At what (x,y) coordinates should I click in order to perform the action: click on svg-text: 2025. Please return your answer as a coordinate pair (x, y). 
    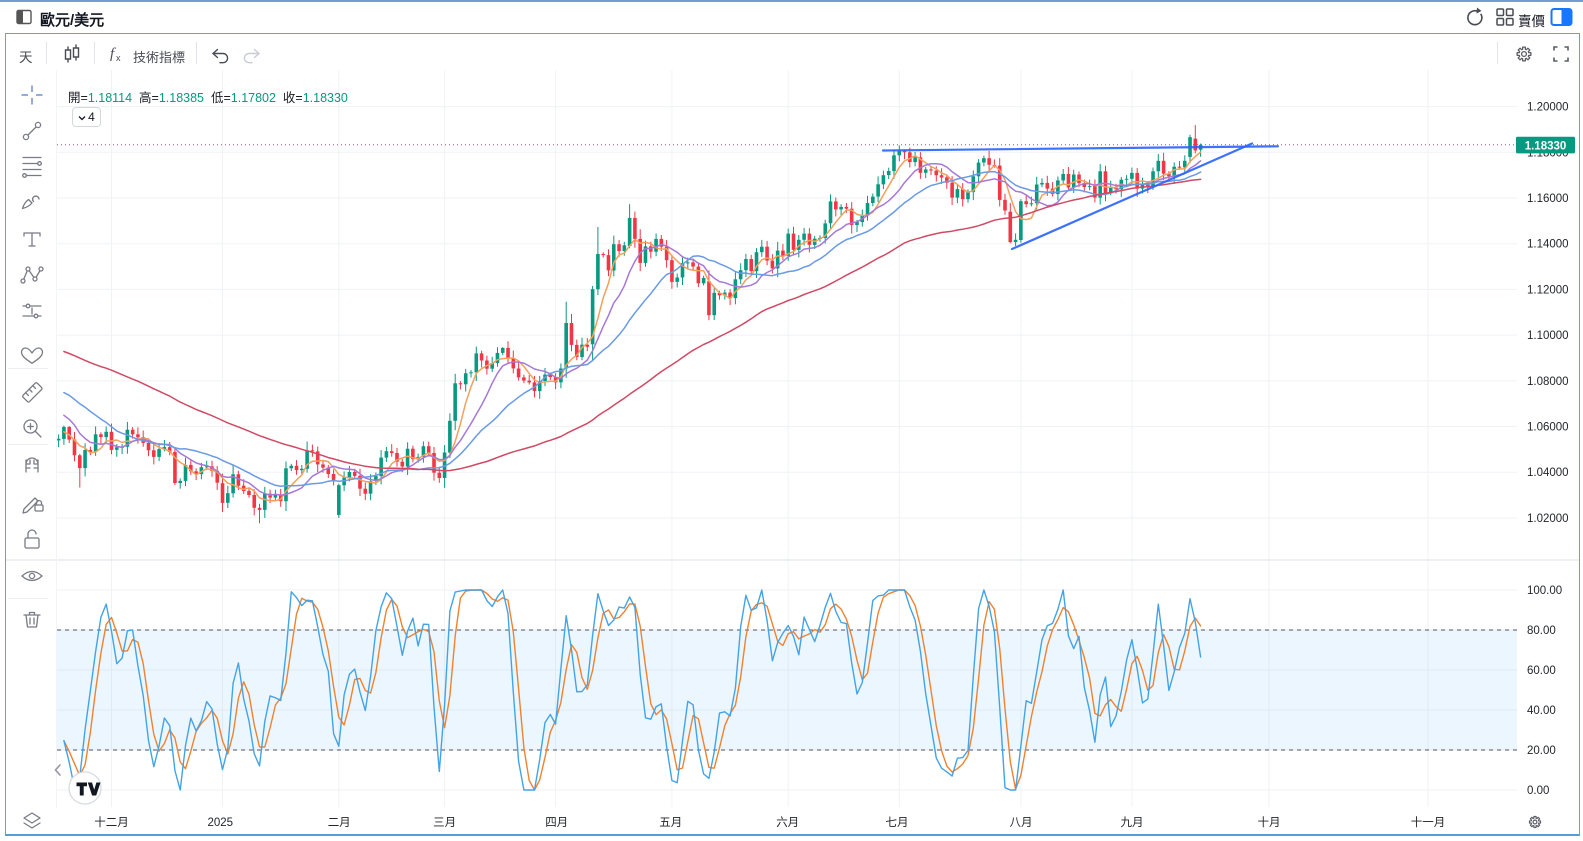
    Looking at the image, I should click on (221, 823).